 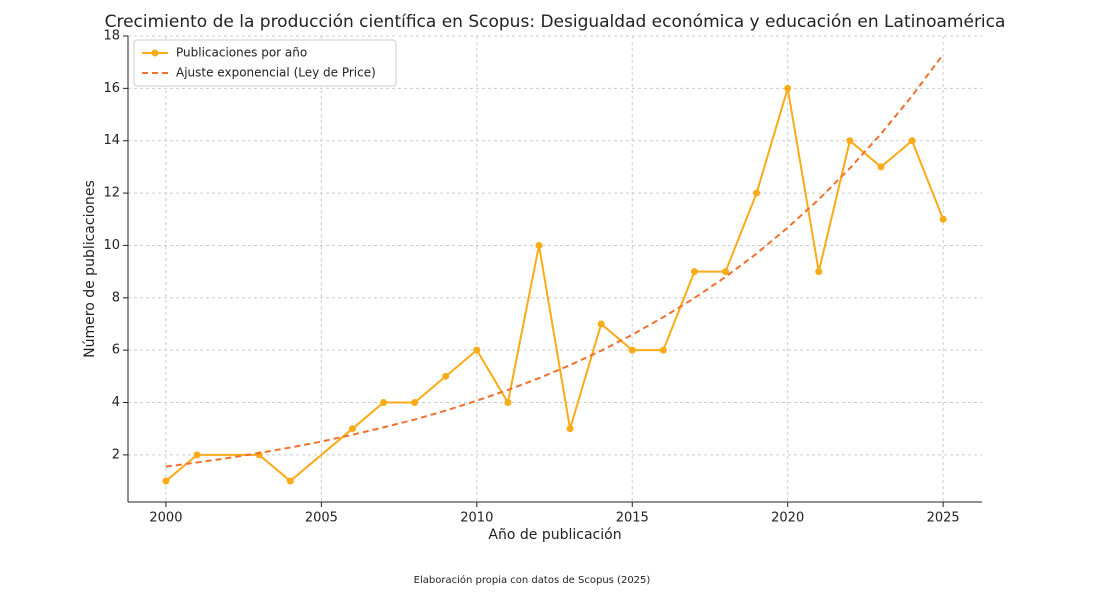 I want to click on y-tick-label: 8, so click(x=116, y=297).